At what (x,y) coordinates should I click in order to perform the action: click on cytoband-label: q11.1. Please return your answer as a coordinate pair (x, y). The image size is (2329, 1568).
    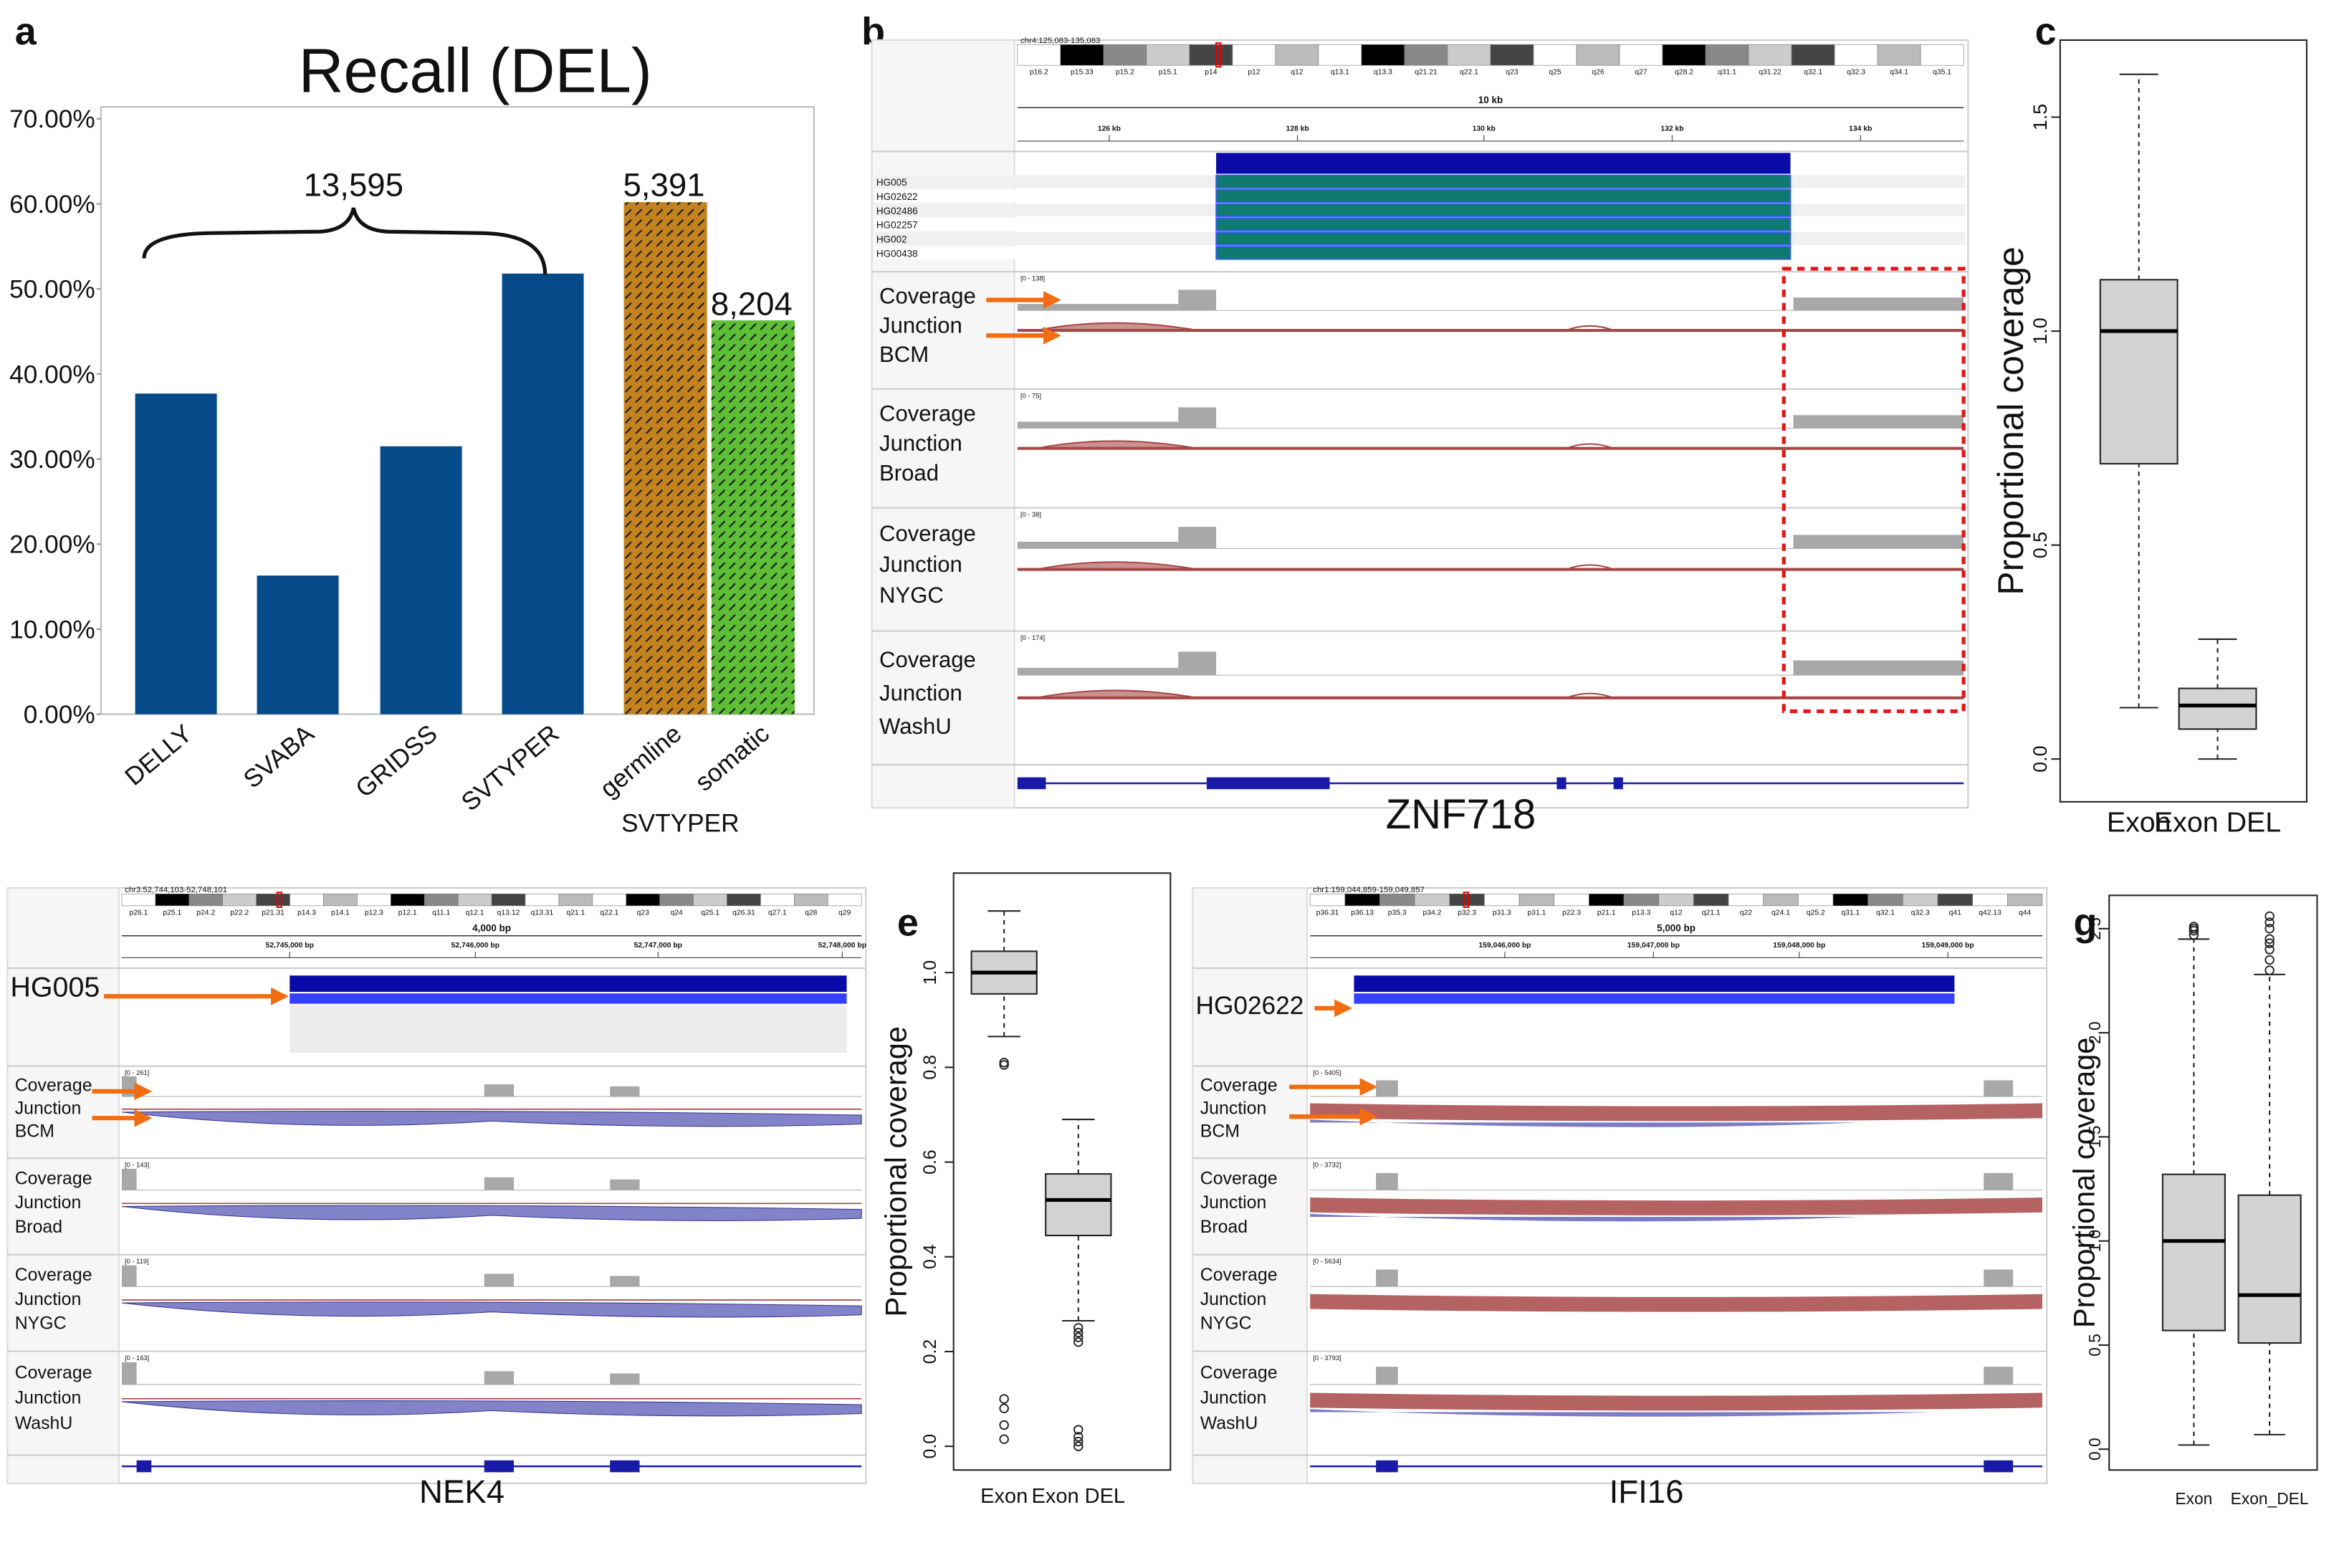
    Looking at the image, I should click on (441, 913).